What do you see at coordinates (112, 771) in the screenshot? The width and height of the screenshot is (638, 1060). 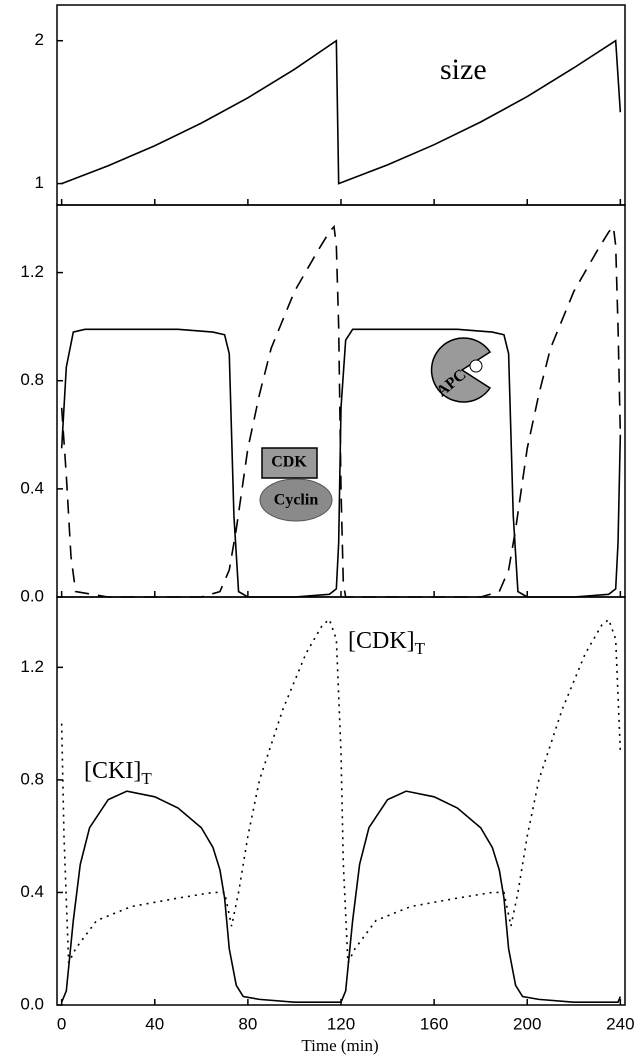 I see `annotation-text: [CKI]` at bounding box center [112, 771].